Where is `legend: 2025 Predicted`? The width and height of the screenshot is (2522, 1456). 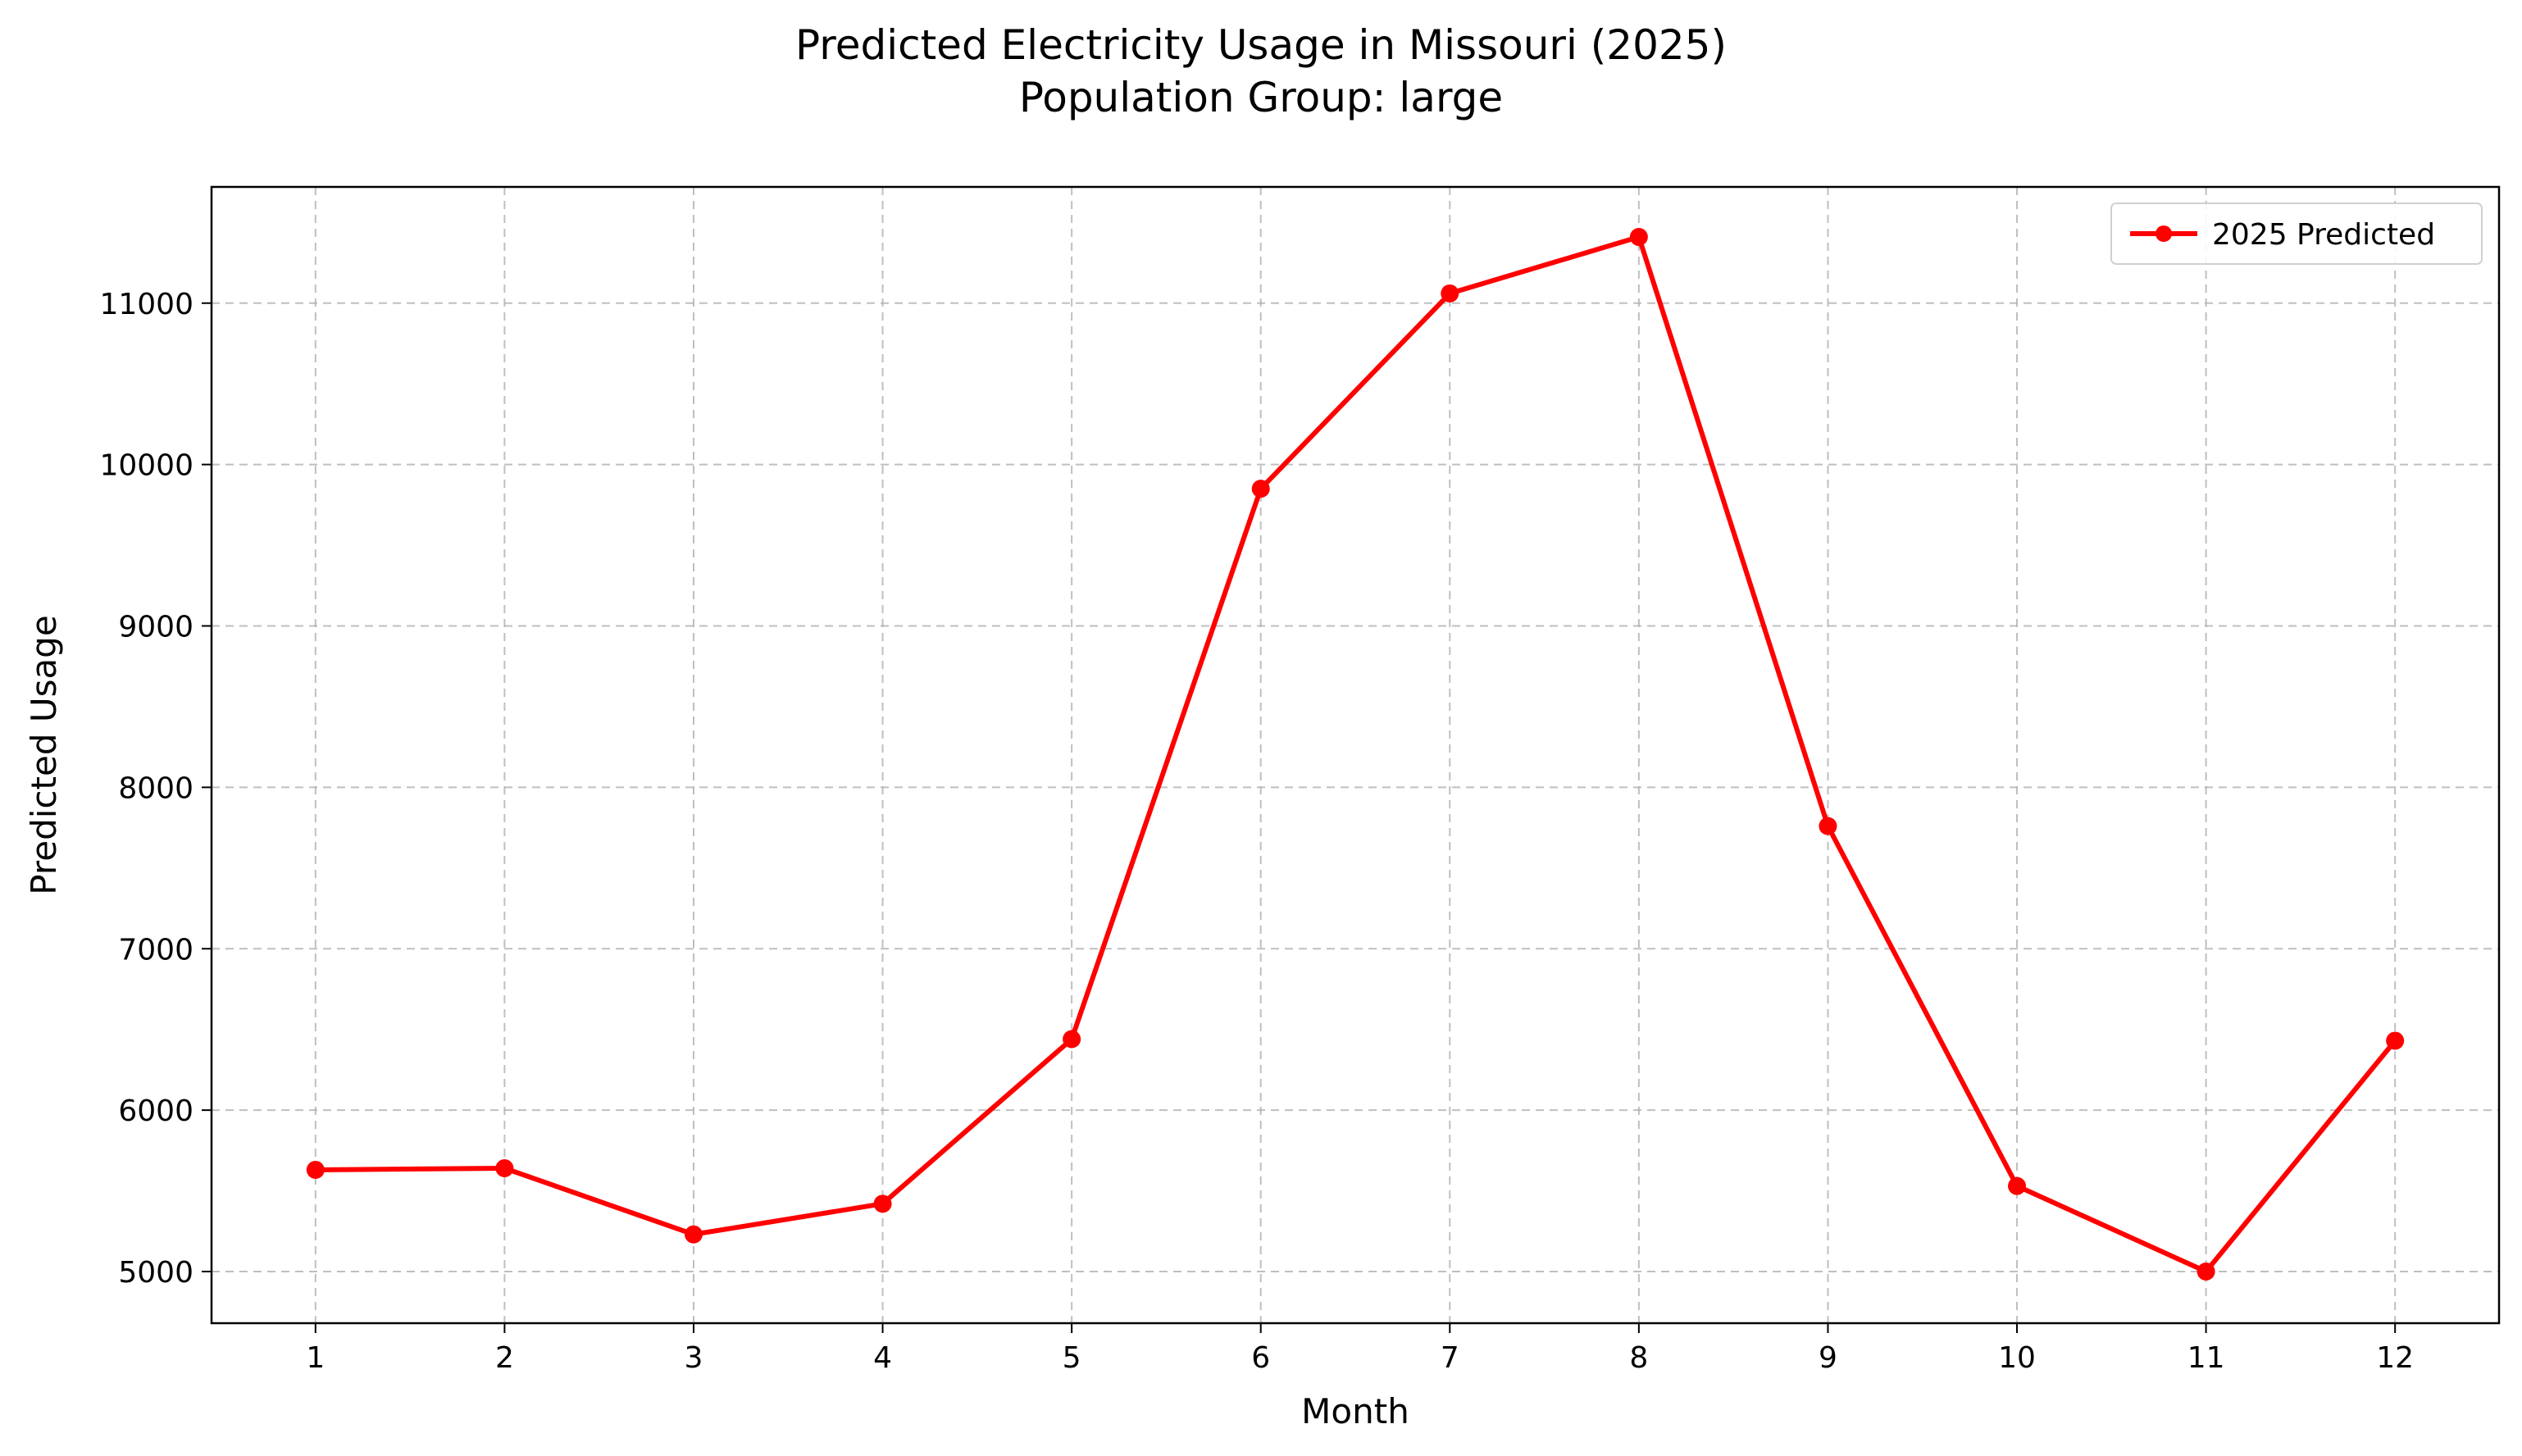 legend: 2025 Predicted is located at coordinates (2296, 233).